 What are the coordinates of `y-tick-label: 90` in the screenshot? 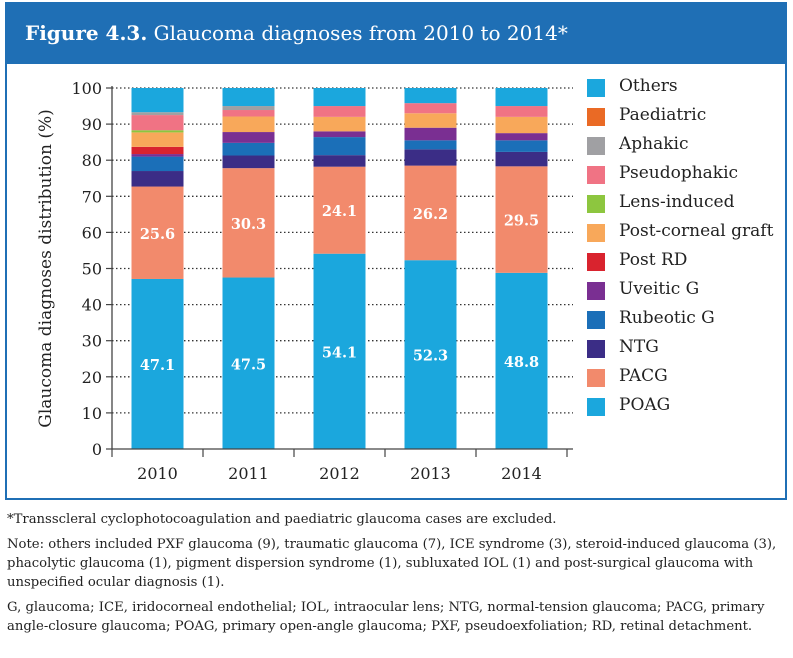 It's located at (92, 124).